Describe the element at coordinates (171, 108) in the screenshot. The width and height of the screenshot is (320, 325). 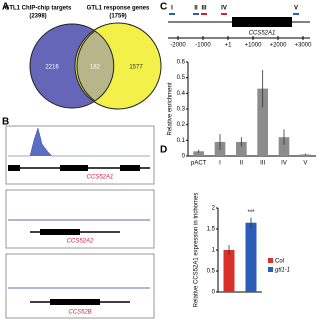
I see `y-axis-label: Relative enrichment` at that location.